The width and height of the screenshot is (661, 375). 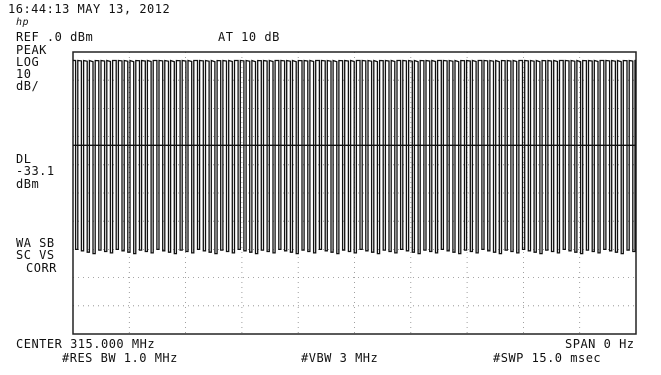 What do you see at coordinates (28, 184) in the screenshot?
I see `display-line-unit: dBm` at bounding box center [28, 184].